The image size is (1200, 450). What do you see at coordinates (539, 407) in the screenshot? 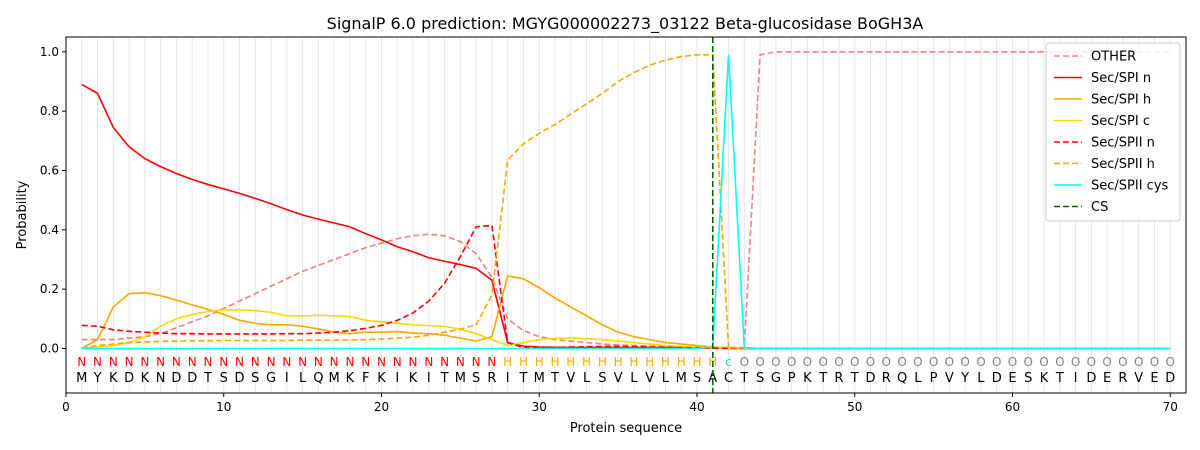
I see `x-tick-label: 30` at bounding box center [539, 407].